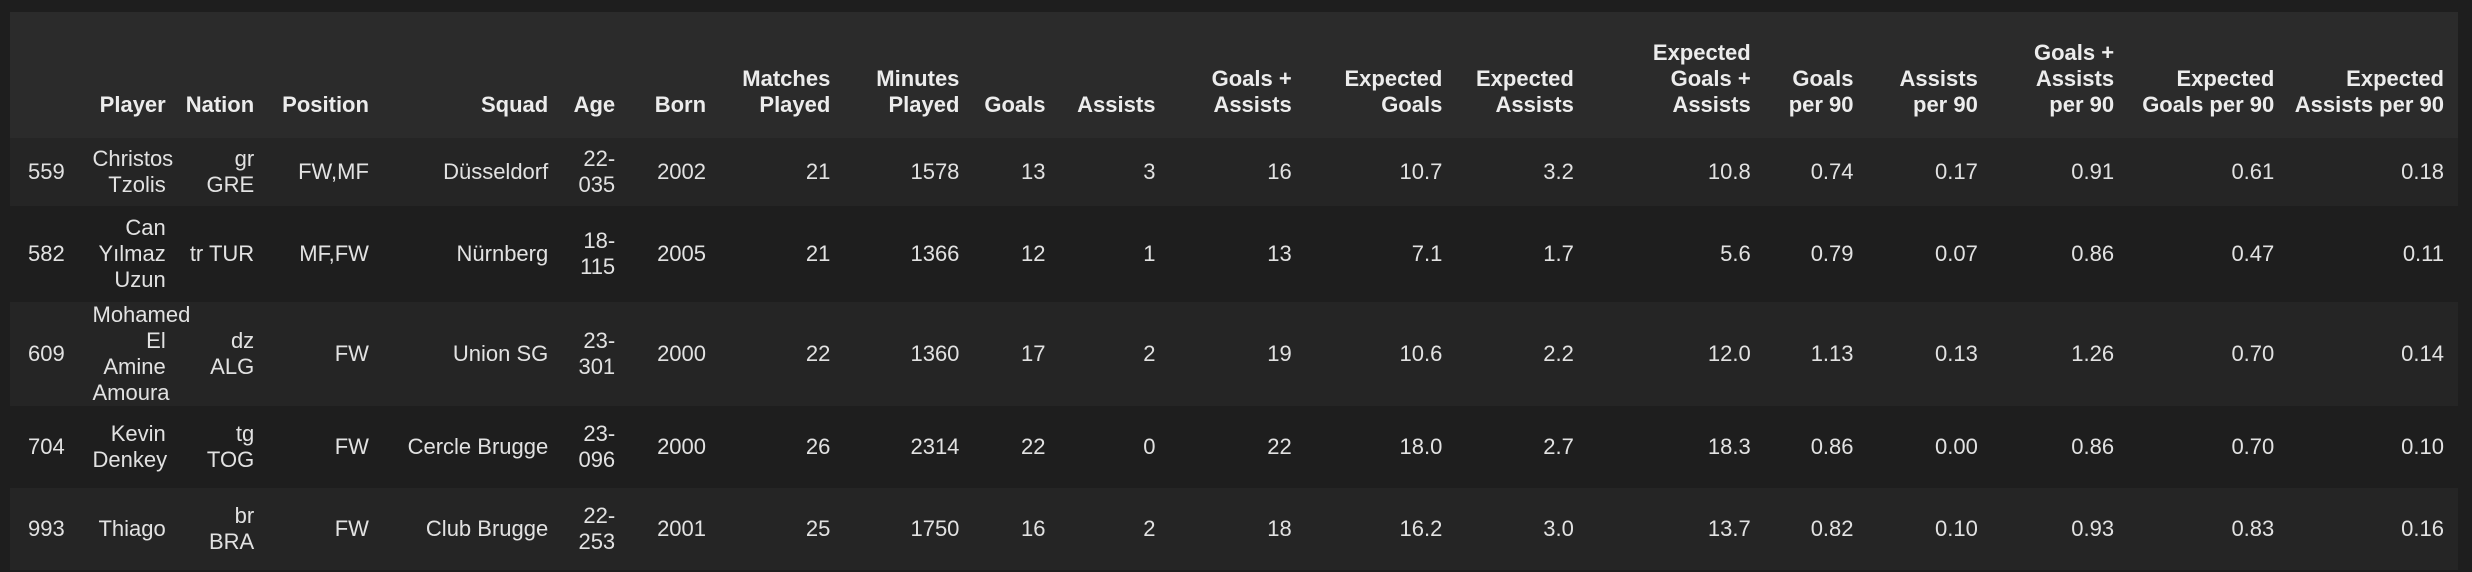  What do you see at coordinates (2422, 353) in the screenshot?
I see `cell-expected-assists-per-90: 0.14` at bounding box center [2422, 353].